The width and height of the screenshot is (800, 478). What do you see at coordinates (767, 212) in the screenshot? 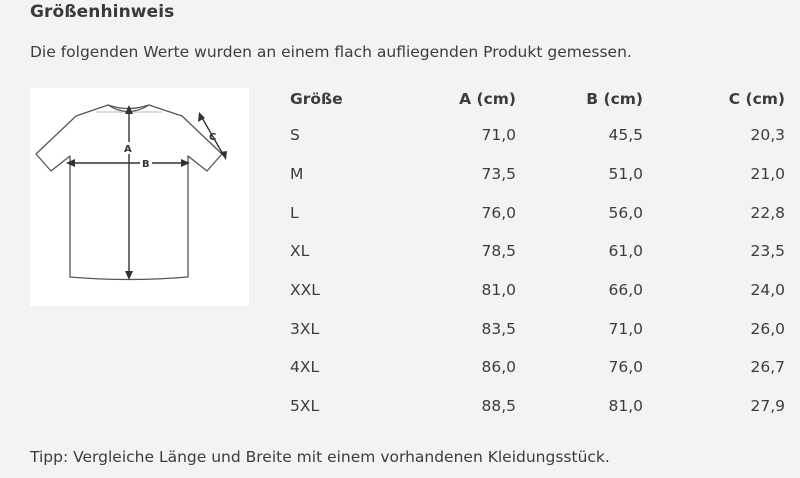
I see `cell-c: 22,8` at bounding box center [767, 212].